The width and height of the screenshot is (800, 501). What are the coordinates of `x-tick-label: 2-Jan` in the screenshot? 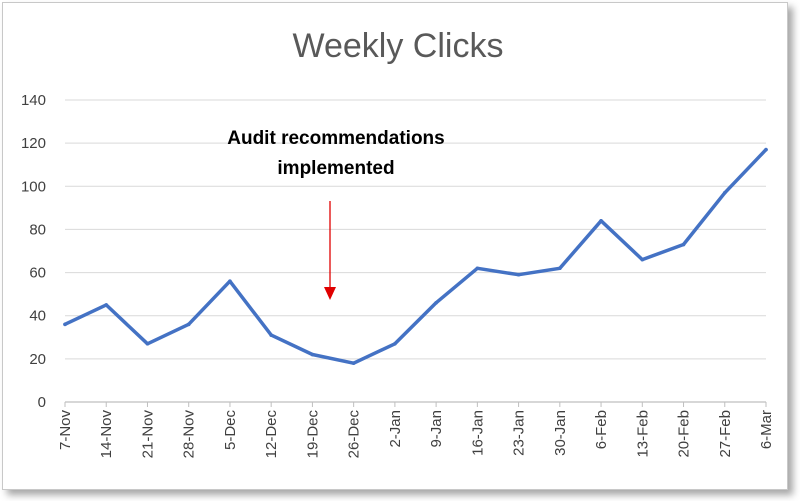 It's located at (395, 429).